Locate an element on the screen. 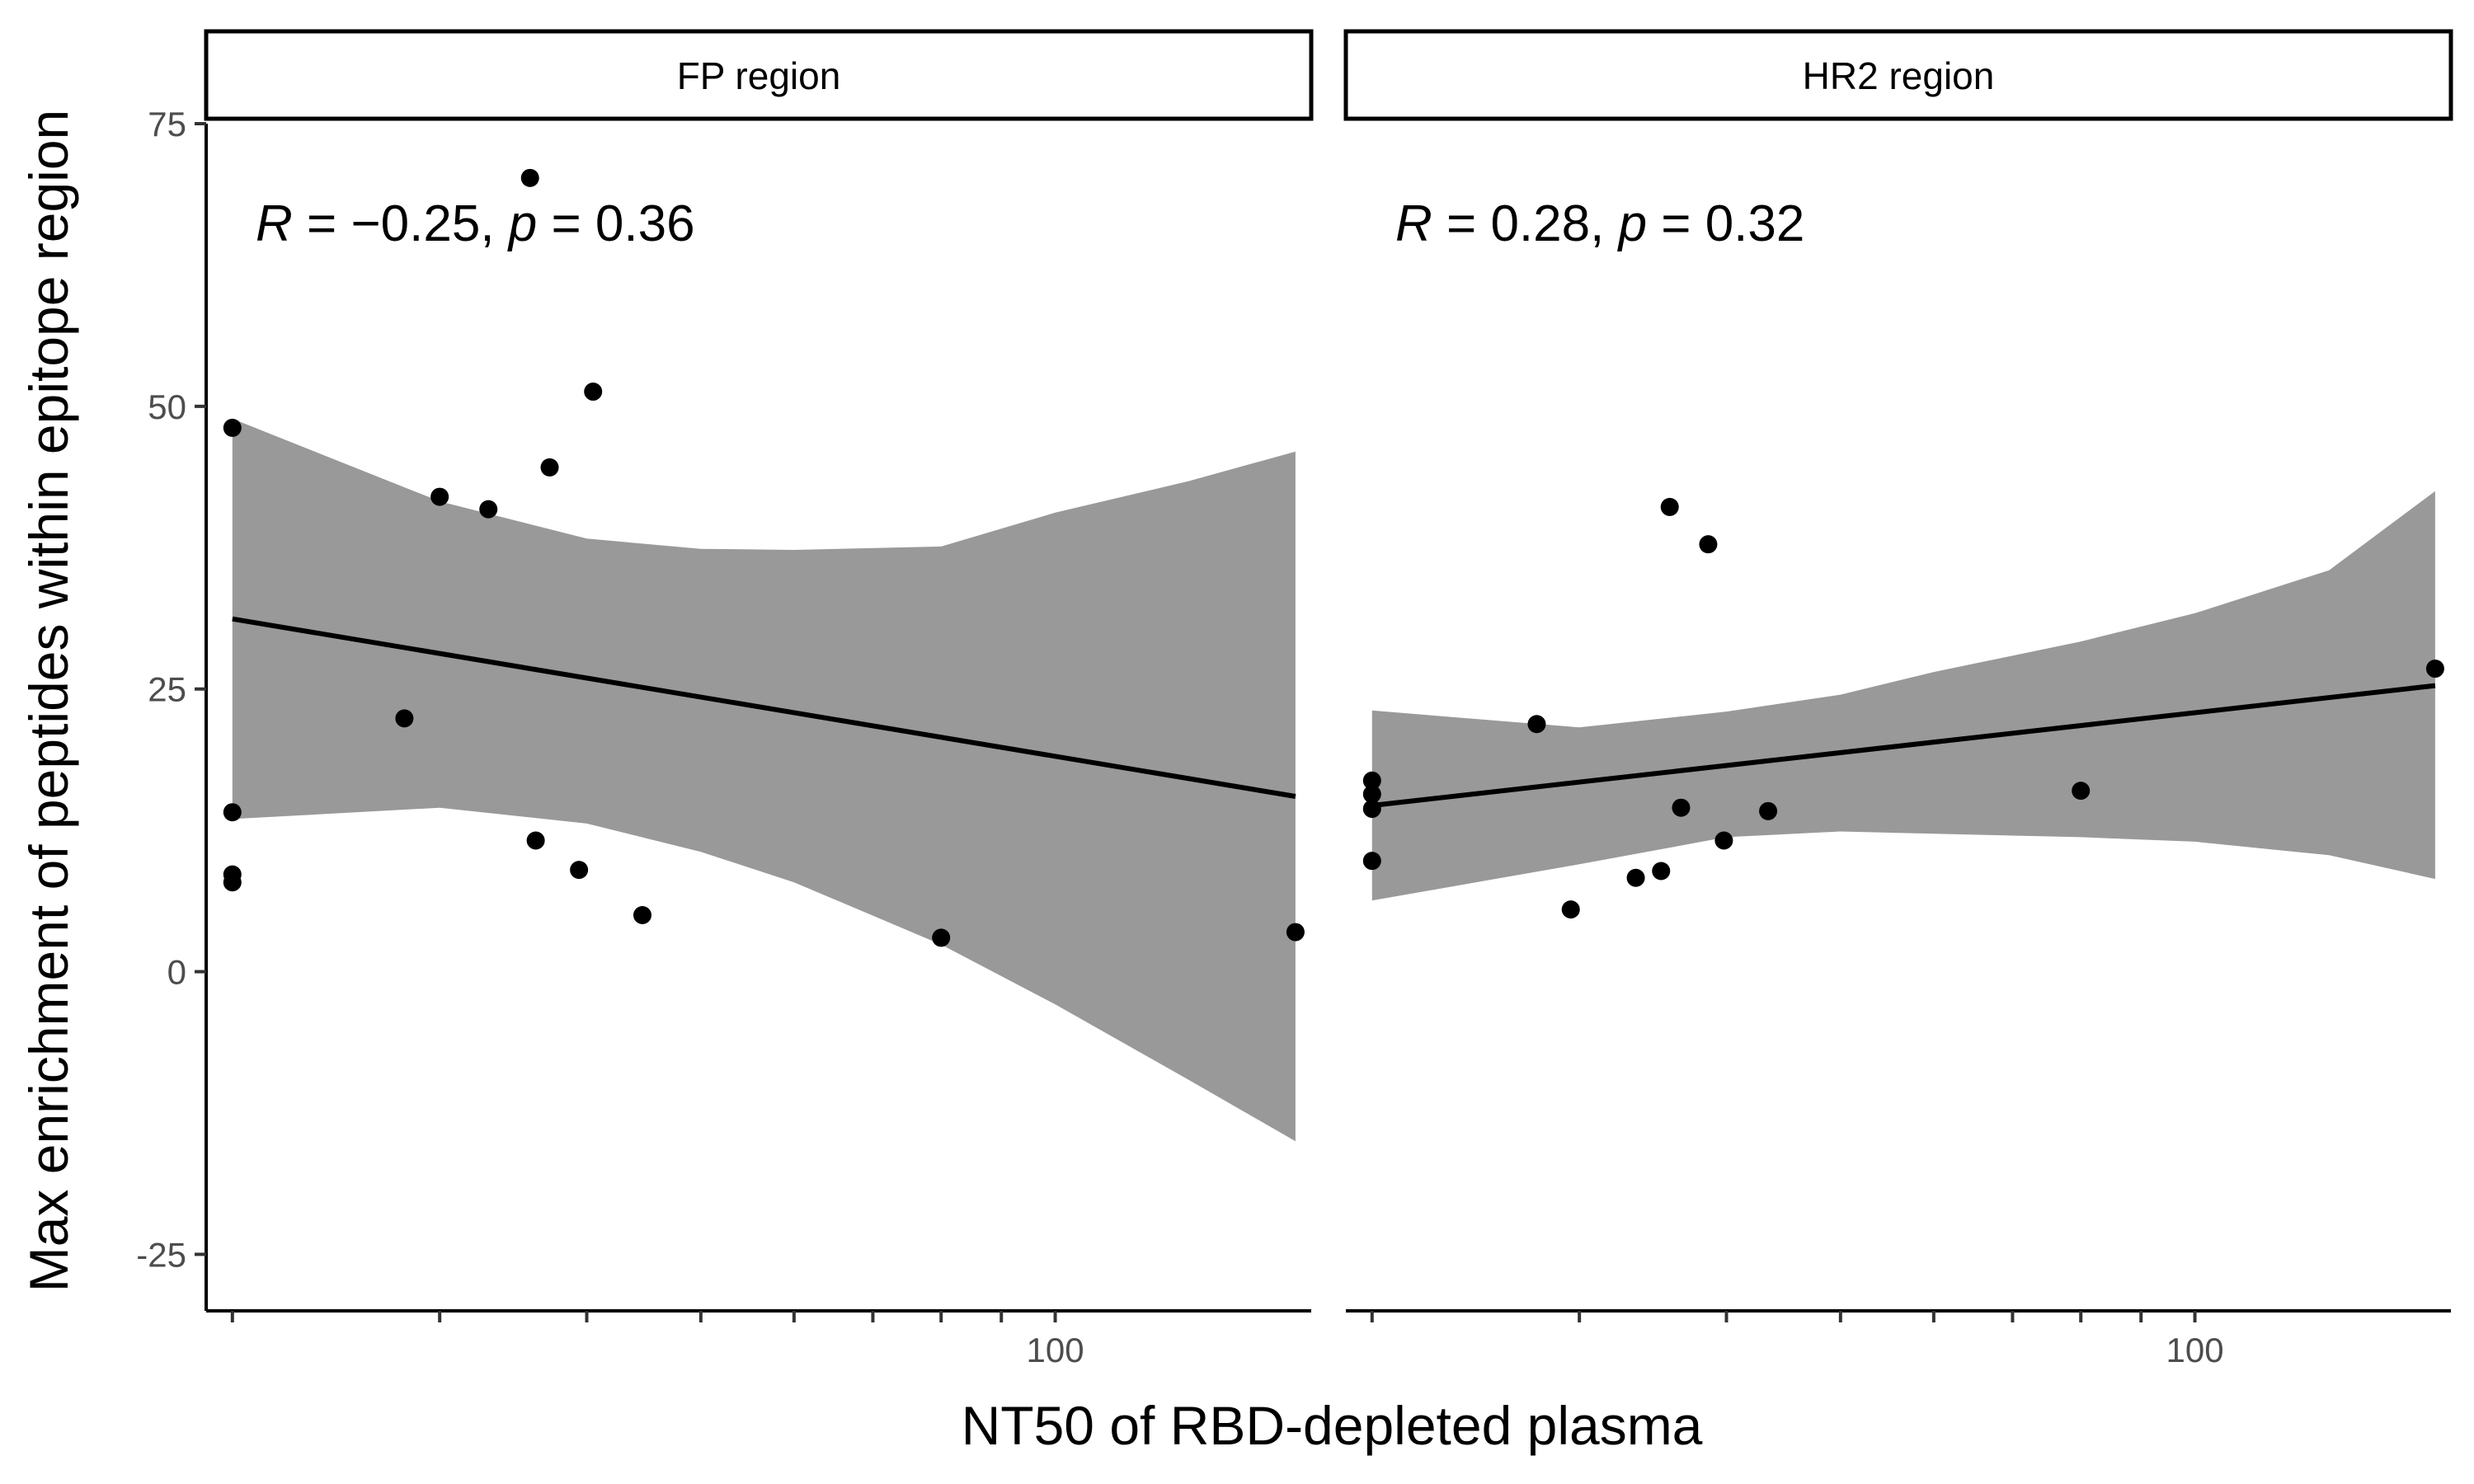 Image resolution: width=2474 pixels, height=1484 pixels. y-tick-label: 0 is located at coordinates (176, 973).